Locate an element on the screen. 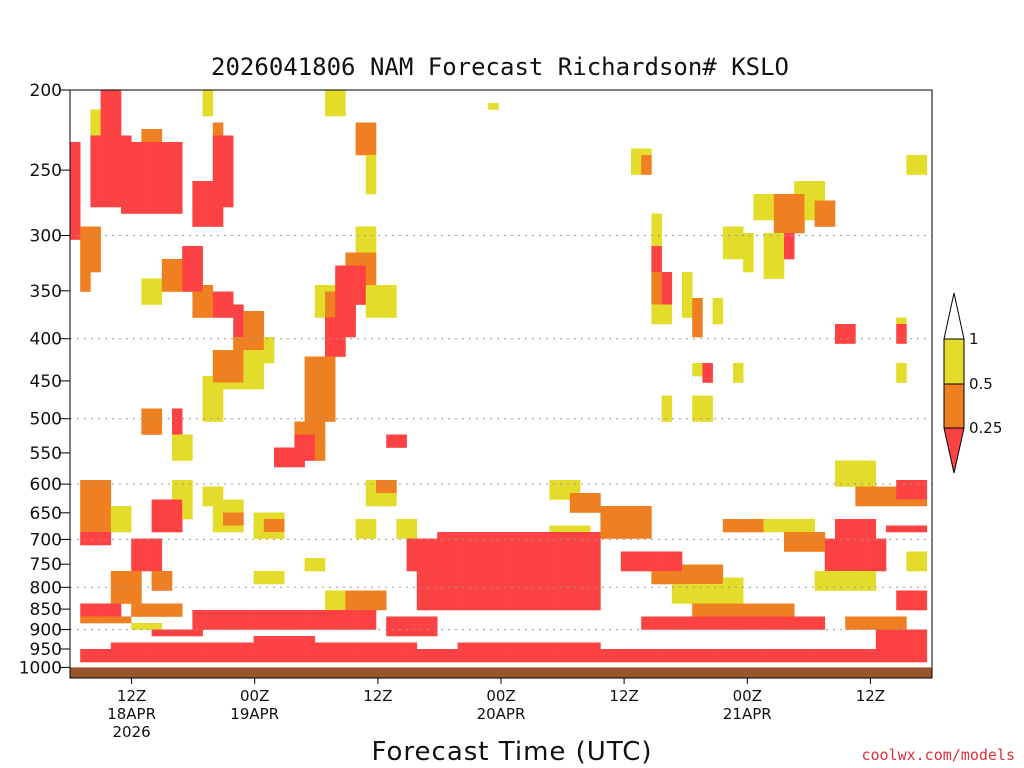  x-tick-label: 19APR is located at coordinates (254, 714).